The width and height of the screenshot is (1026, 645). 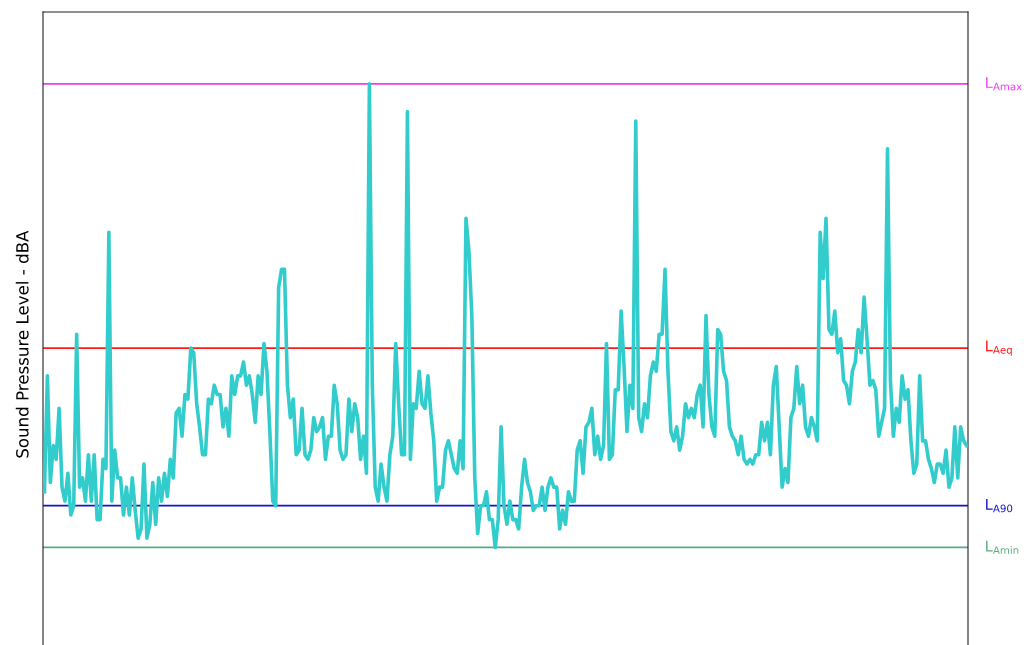 What do you see at coordinates (1004, 84) in the screenshot?
I see `ref-line-label: L$_{Amax}$` at bounding box center [1004, 84].